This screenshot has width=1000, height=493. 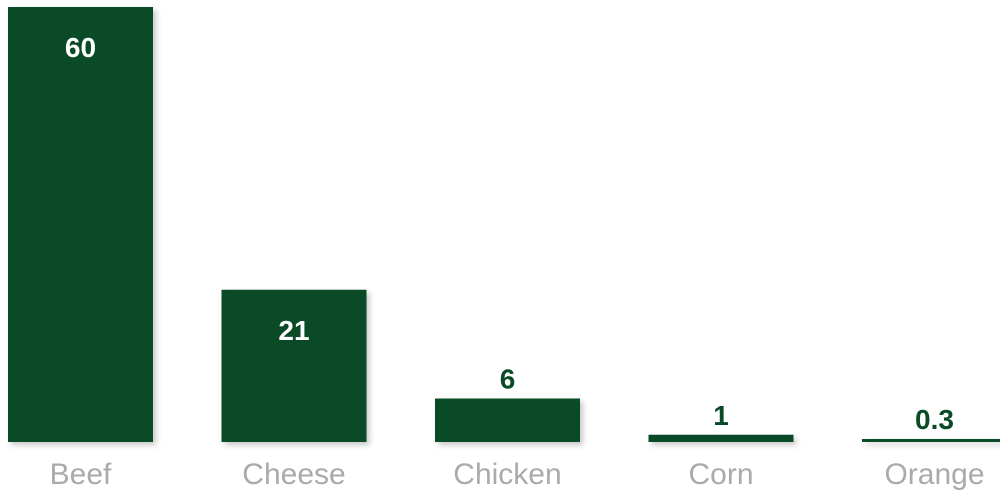 I want to click on value-label-cheese: 21, so click(x=293, y=330).